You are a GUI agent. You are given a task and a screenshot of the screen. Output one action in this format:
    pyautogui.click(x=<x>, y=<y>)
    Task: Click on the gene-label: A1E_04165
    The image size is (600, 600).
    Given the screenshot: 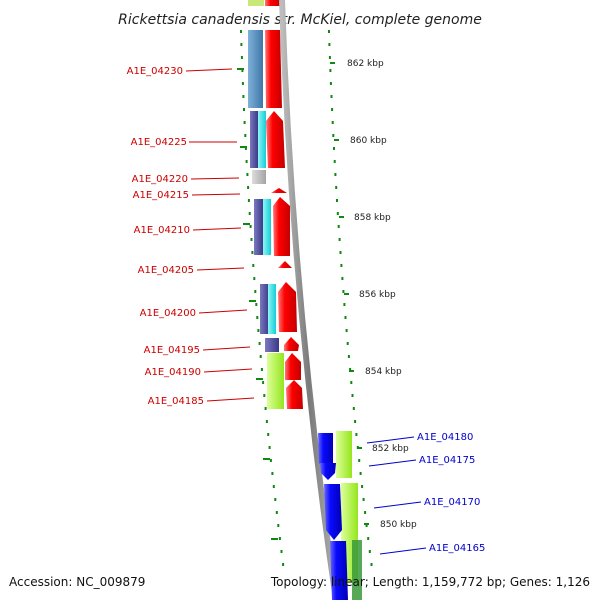 What is the action you would take?
    pyautogui.click(x=457, y=548)
    